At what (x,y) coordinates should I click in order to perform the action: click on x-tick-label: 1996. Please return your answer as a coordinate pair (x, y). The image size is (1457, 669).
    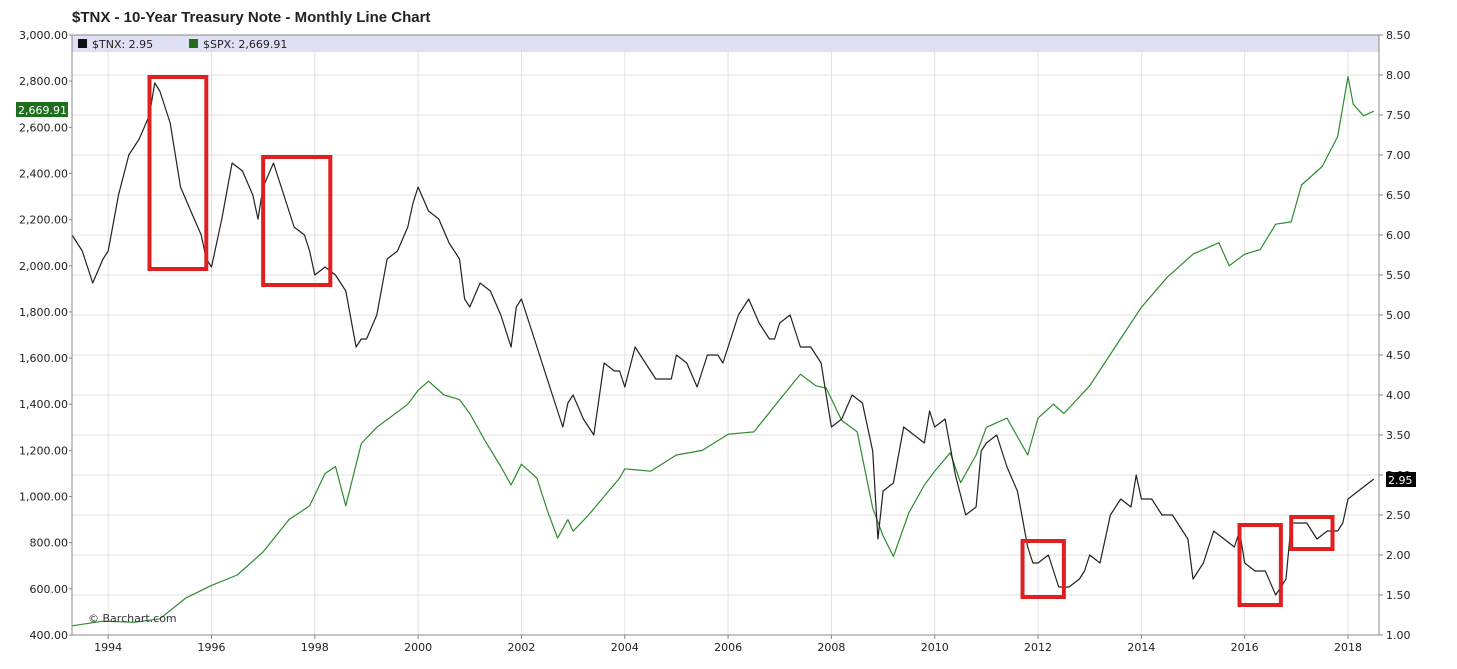
    Looking at the image, I should click on (211, 647).